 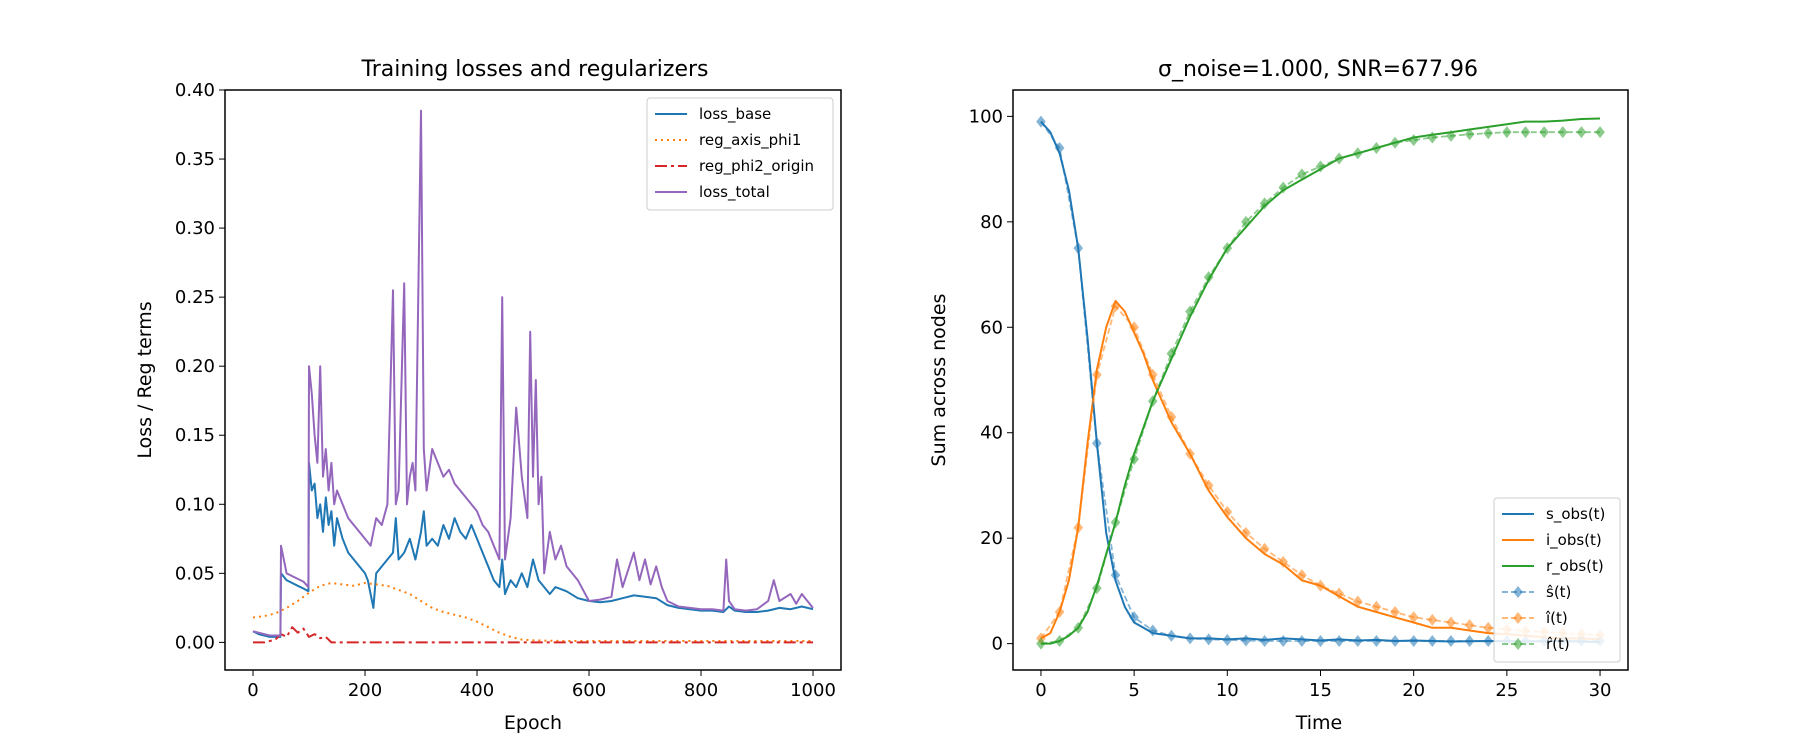 What do you see at coordinates (991, 327) in the screenshot?
I see `y-tick-label: 60` at bounding box center [991, 327].